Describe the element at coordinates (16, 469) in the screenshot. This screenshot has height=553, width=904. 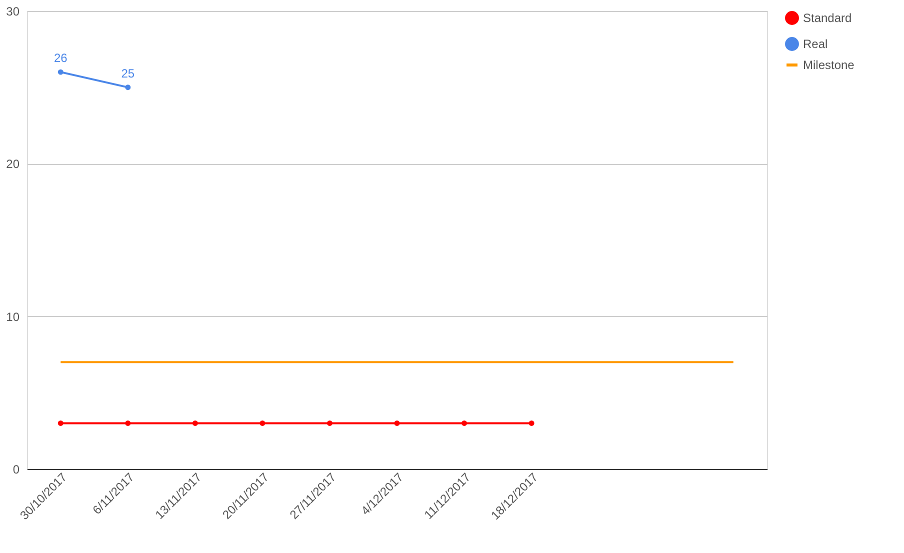
I see `y-tick-label: 0` at that location.